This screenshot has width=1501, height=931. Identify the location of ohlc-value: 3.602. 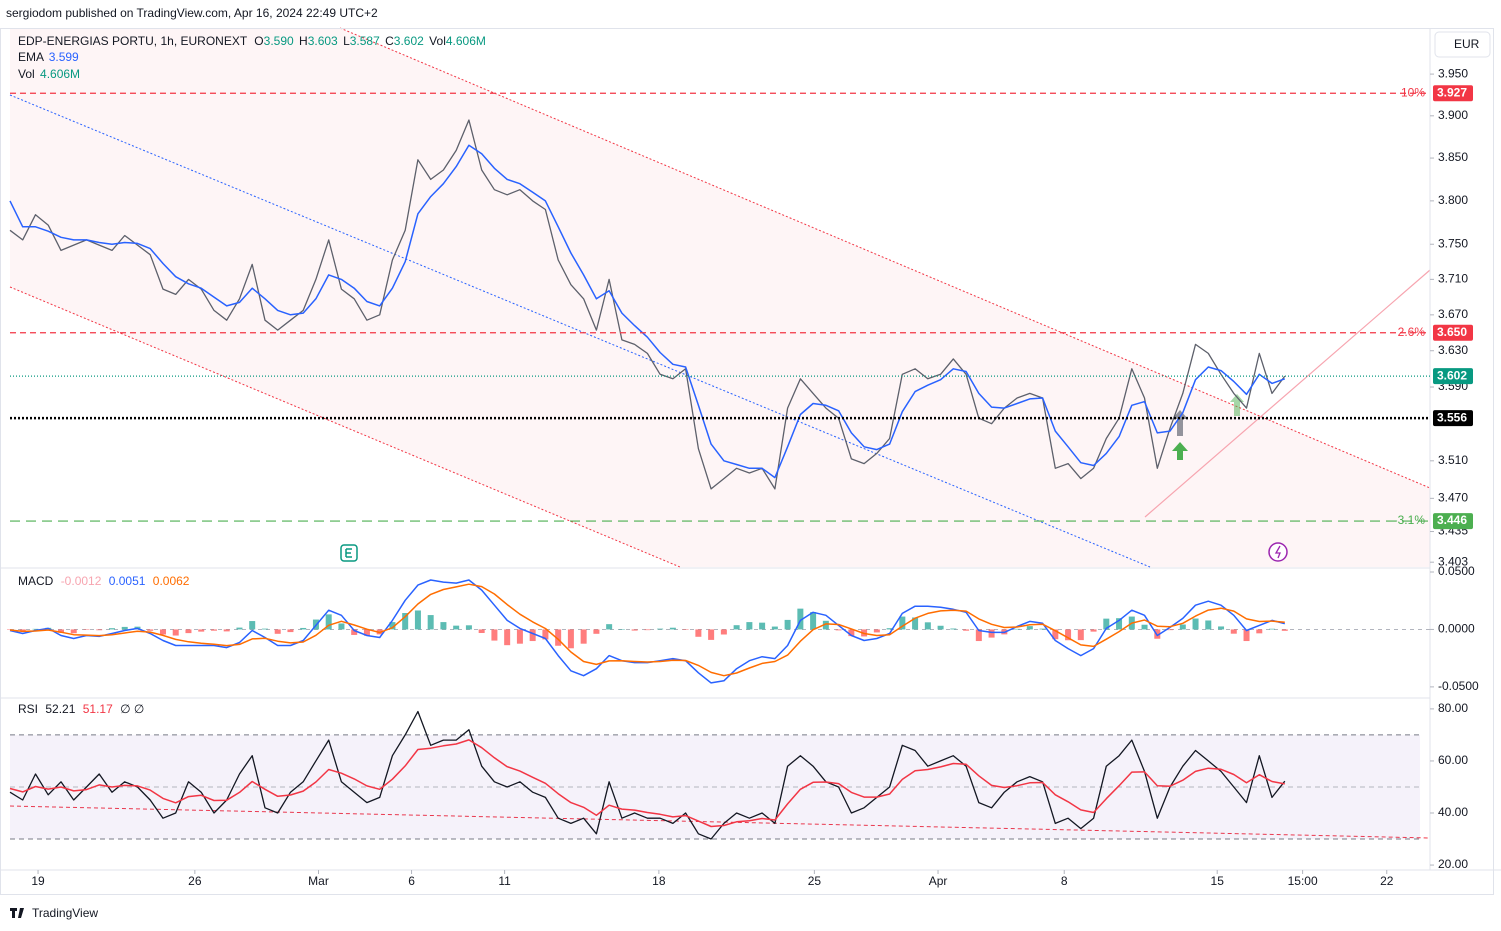
(409, 41).